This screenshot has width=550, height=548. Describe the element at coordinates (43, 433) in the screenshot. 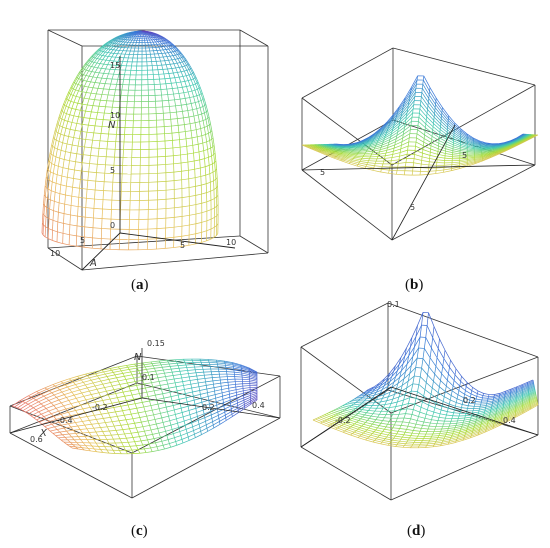

I see `x-axis-label: X` at that location.